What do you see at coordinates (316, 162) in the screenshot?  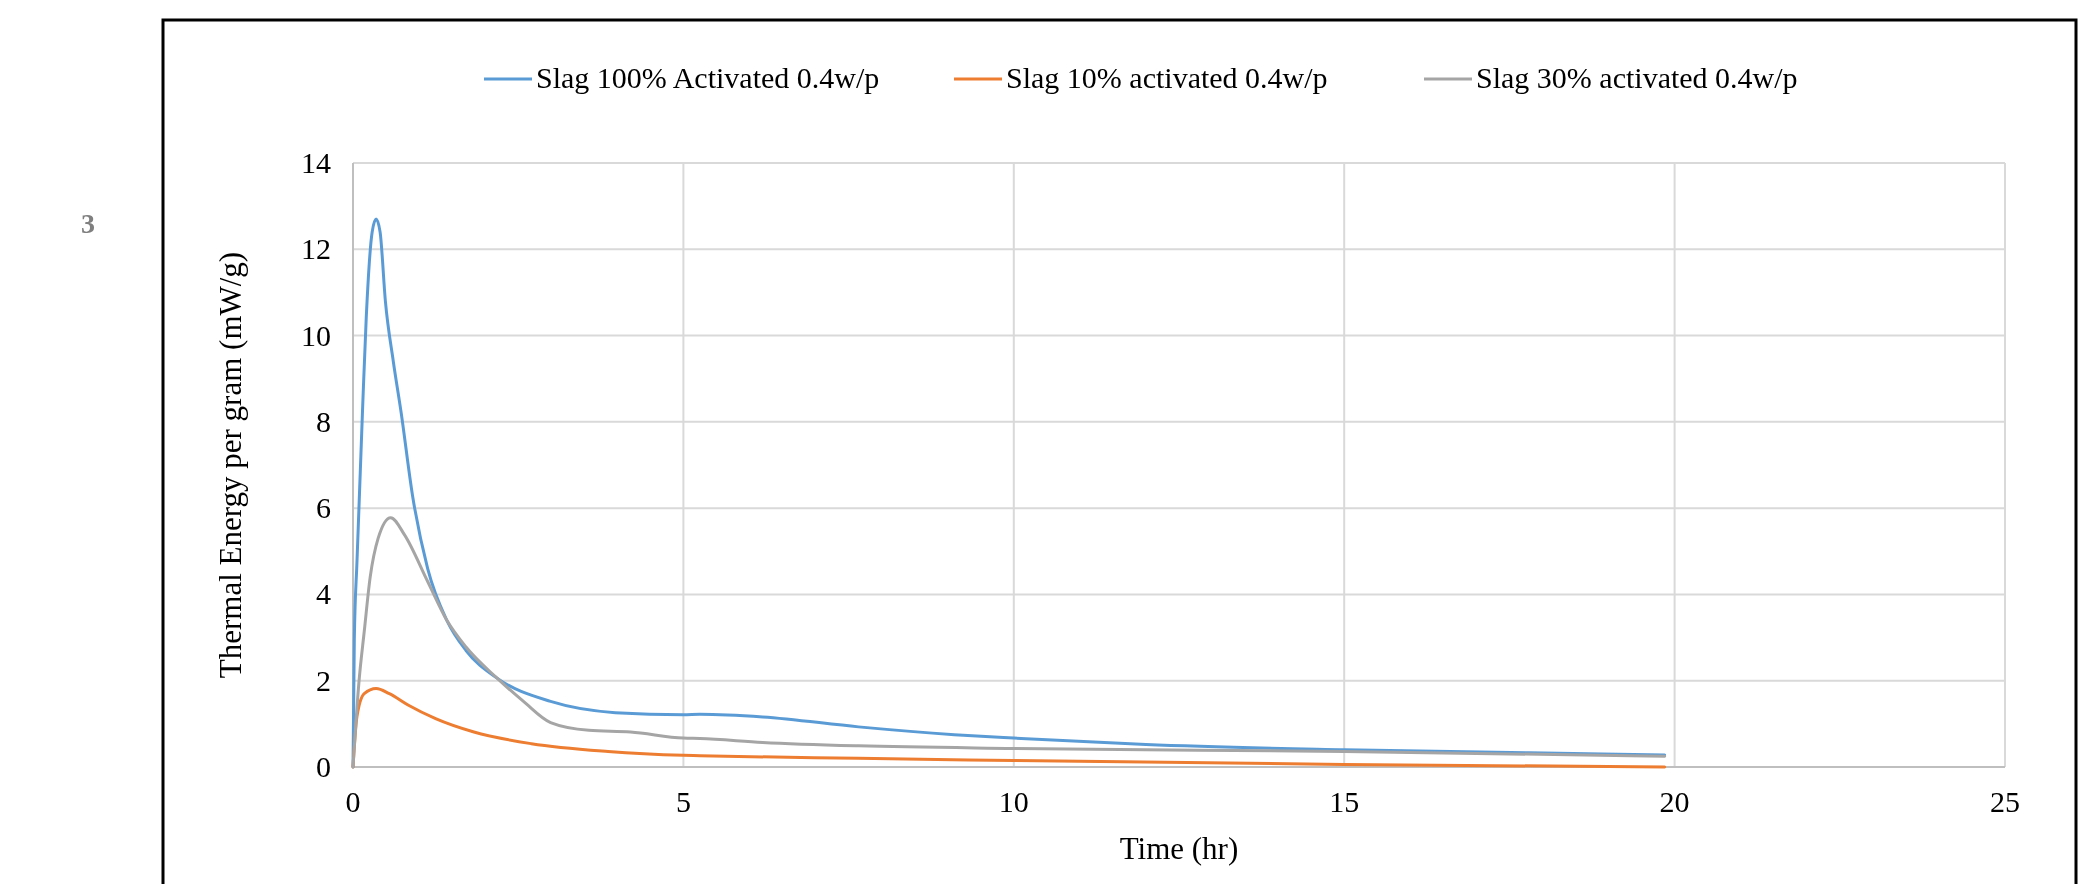 I see `y-tick-label: 14` at bounding box center [316, 162].